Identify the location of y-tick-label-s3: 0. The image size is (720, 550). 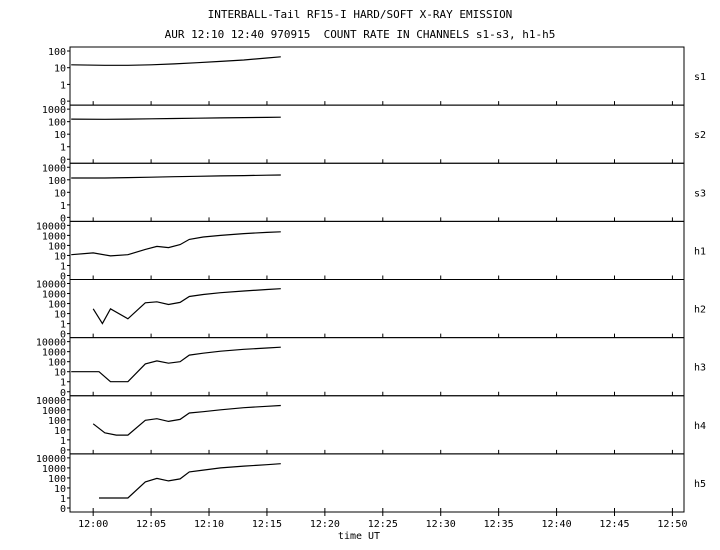
(63, 218).